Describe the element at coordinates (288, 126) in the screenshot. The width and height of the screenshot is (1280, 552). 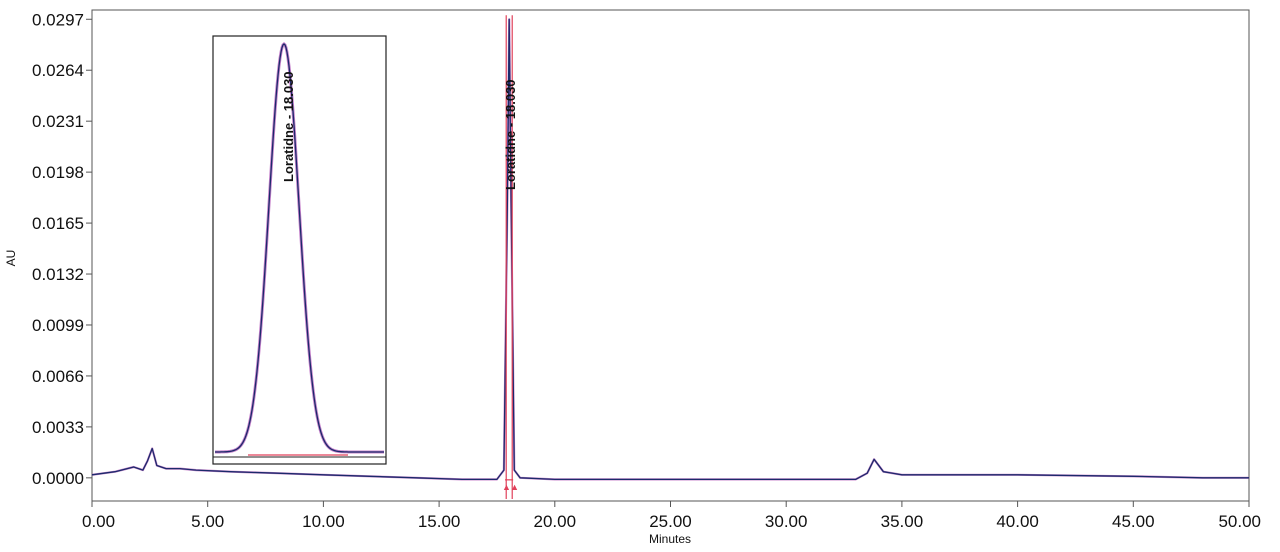
I see `inset-peak-label: Loratidne - 18.030` at that location.